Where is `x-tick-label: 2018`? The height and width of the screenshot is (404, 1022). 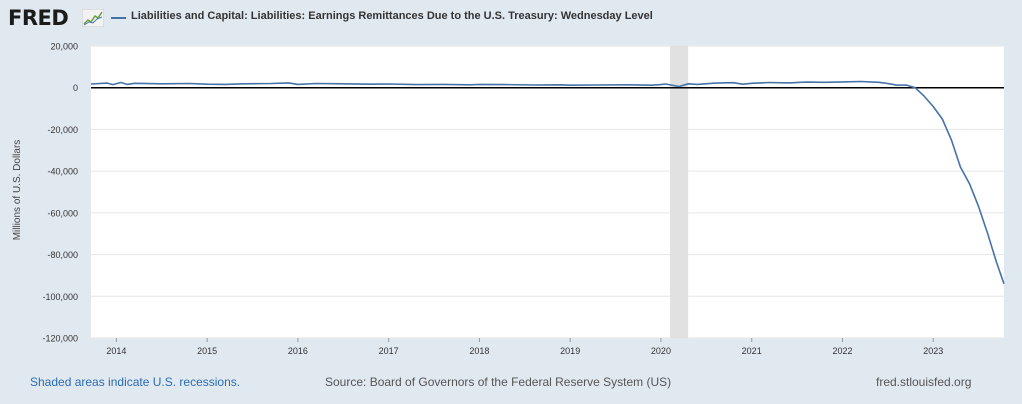
x-tick-label: 2018 is located at coordinates (479, 351).